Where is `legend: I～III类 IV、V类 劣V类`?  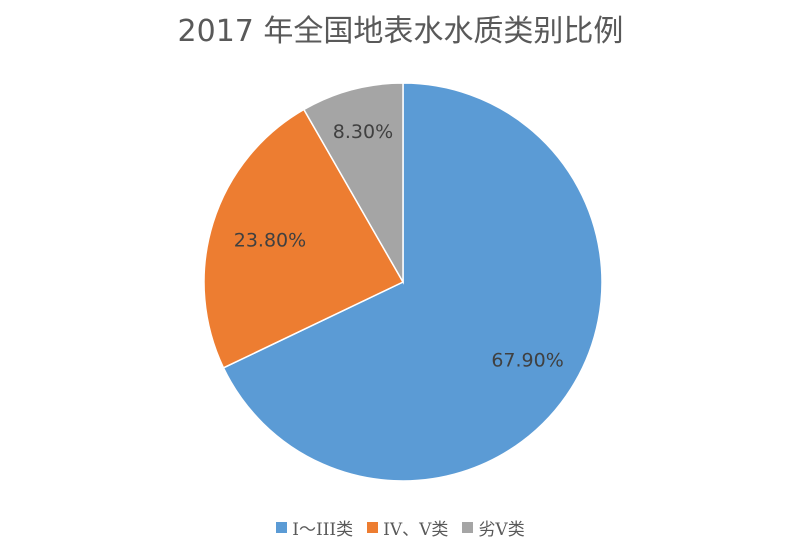 legend: I～III类 IV、V类 劣V类 is located at coordinates (400, 527).